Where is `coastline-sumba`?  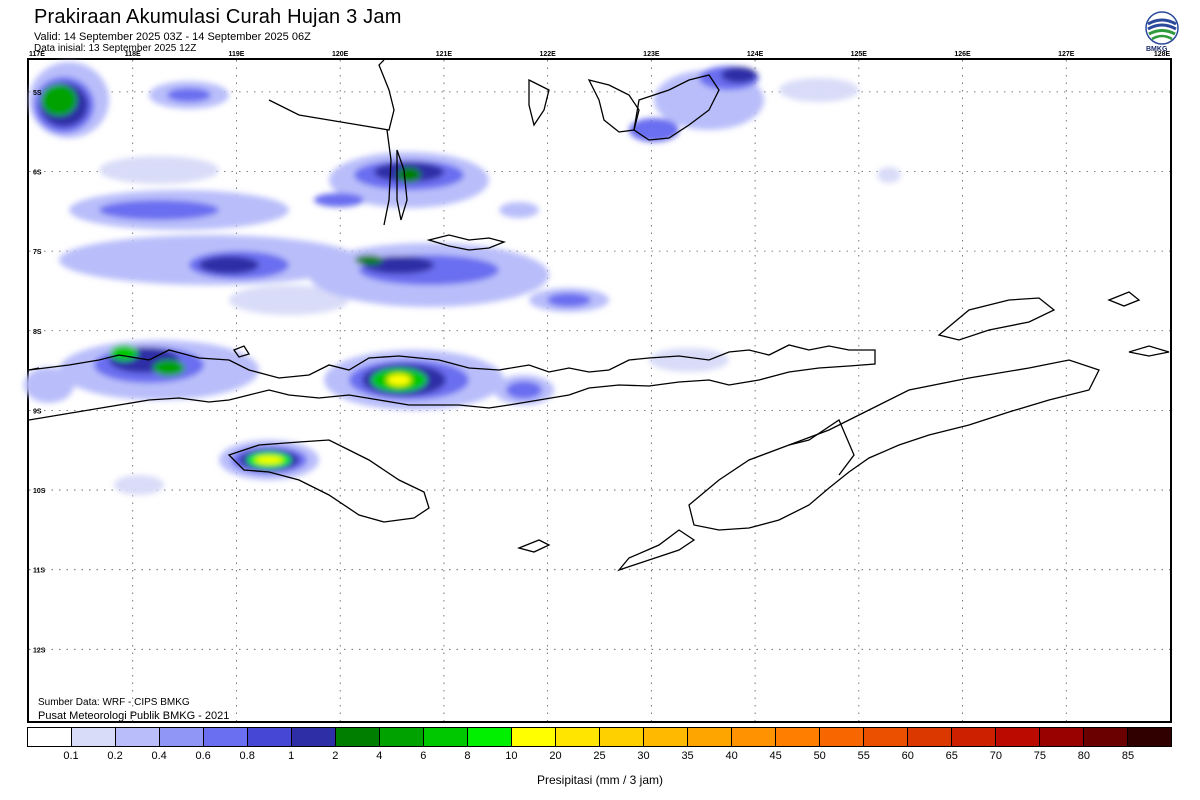
coastline-sumba is located at coordinates (328, 481).